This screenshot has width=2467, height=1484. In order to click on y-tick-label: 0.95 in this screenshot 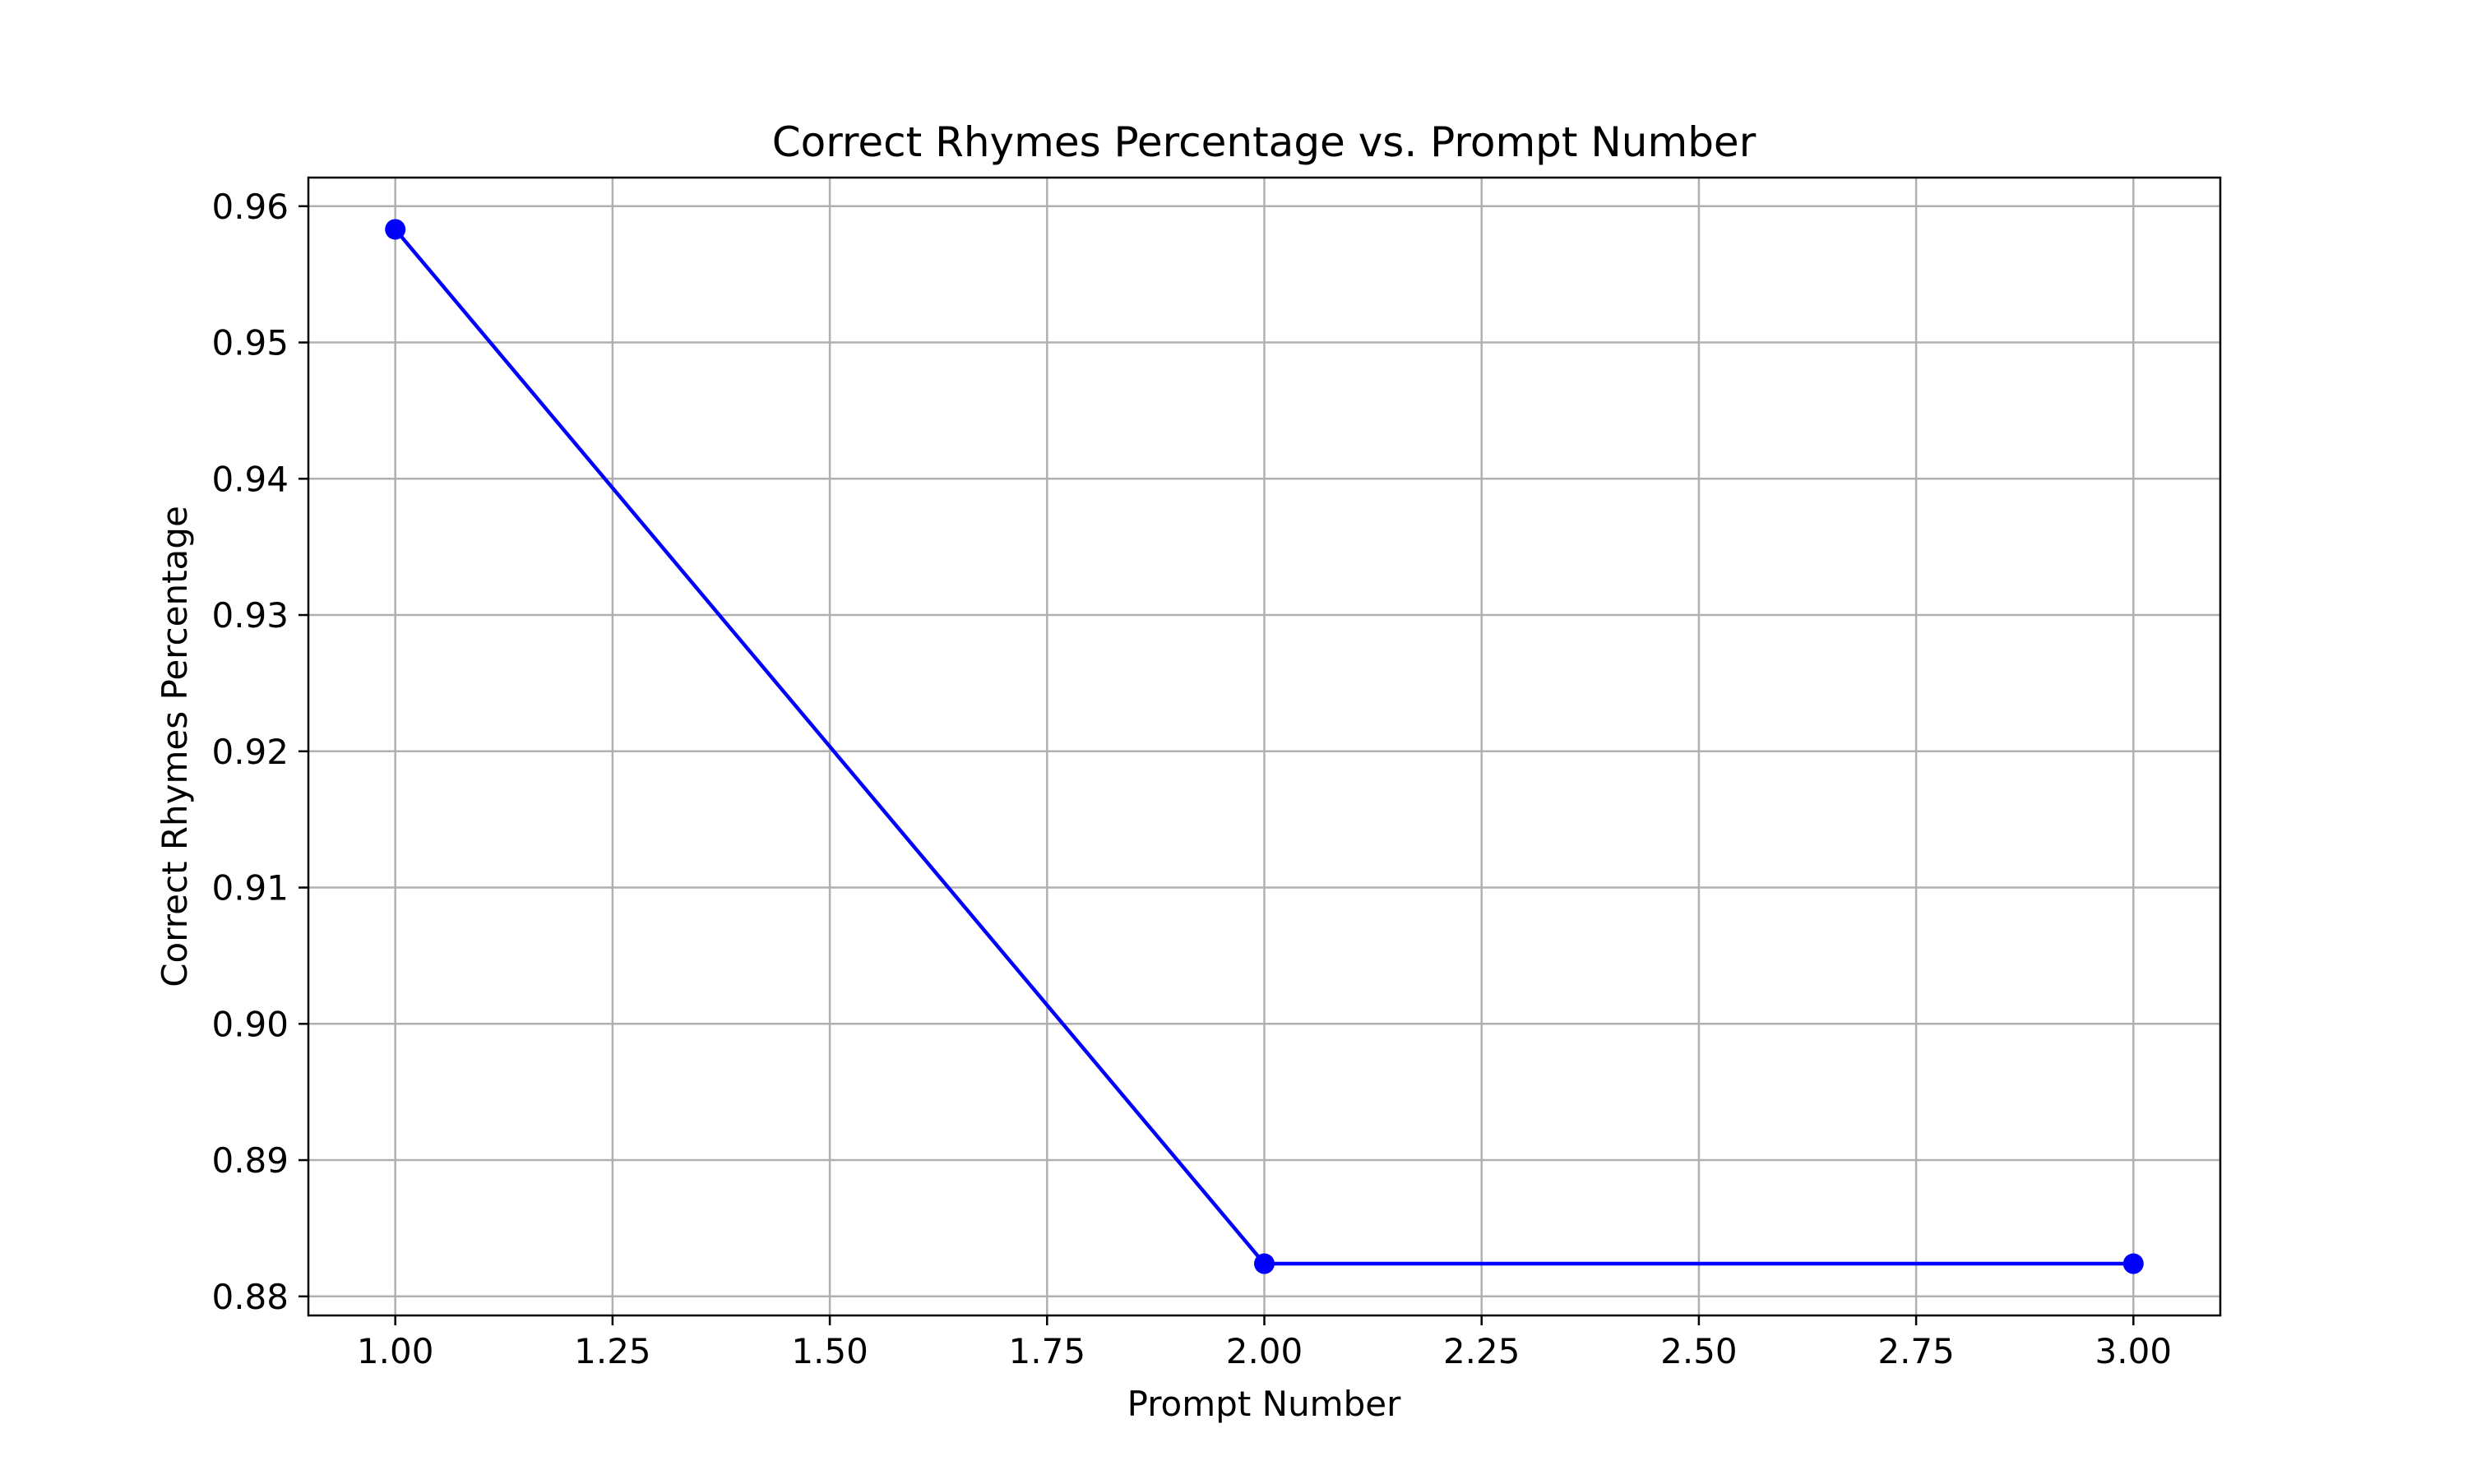, I will do `click(250, 343)`.